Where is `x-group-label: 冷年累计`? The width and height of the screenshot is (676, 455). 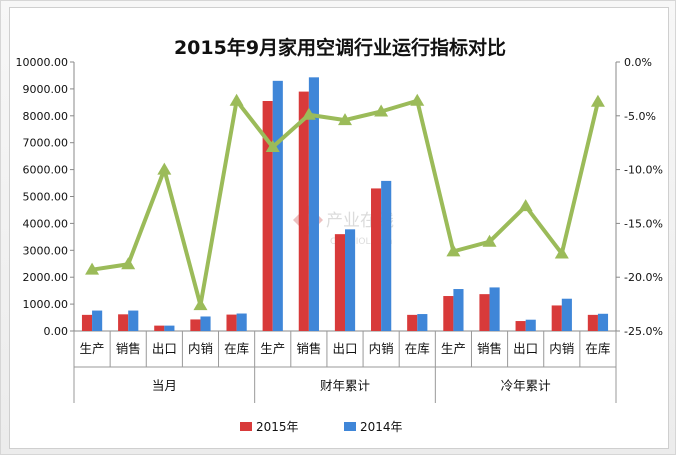
x-group-label: 冷年累计 is located at coordinates (526, 385).